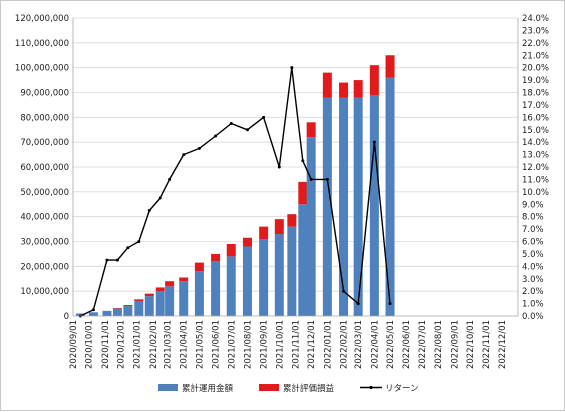  I want to click on y2-tick-label: 4.0%, so click(533, 267).